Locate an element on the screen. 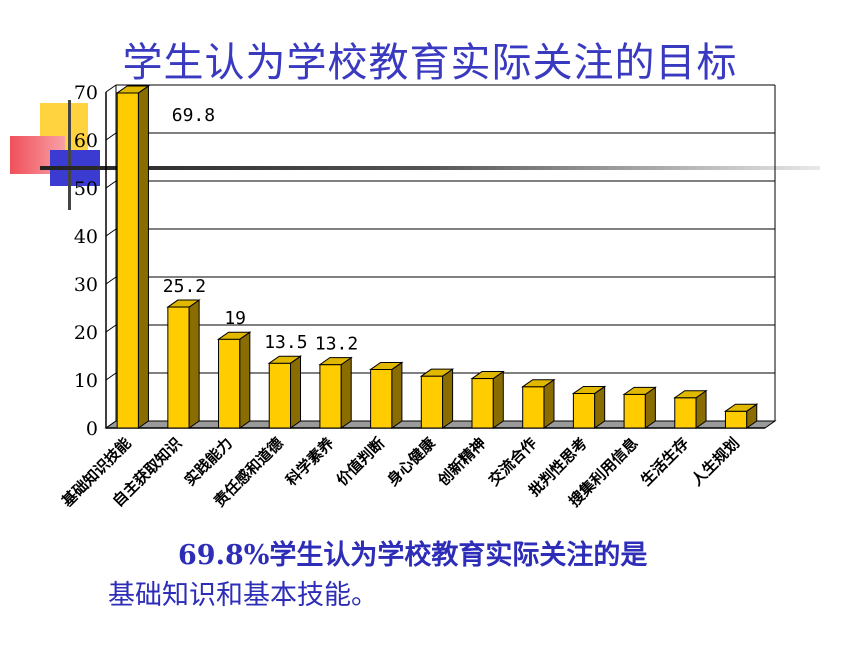 The height and width of the screenshot is (645, 860). y-tick-label: 40 is located at coordinates (86, 237).